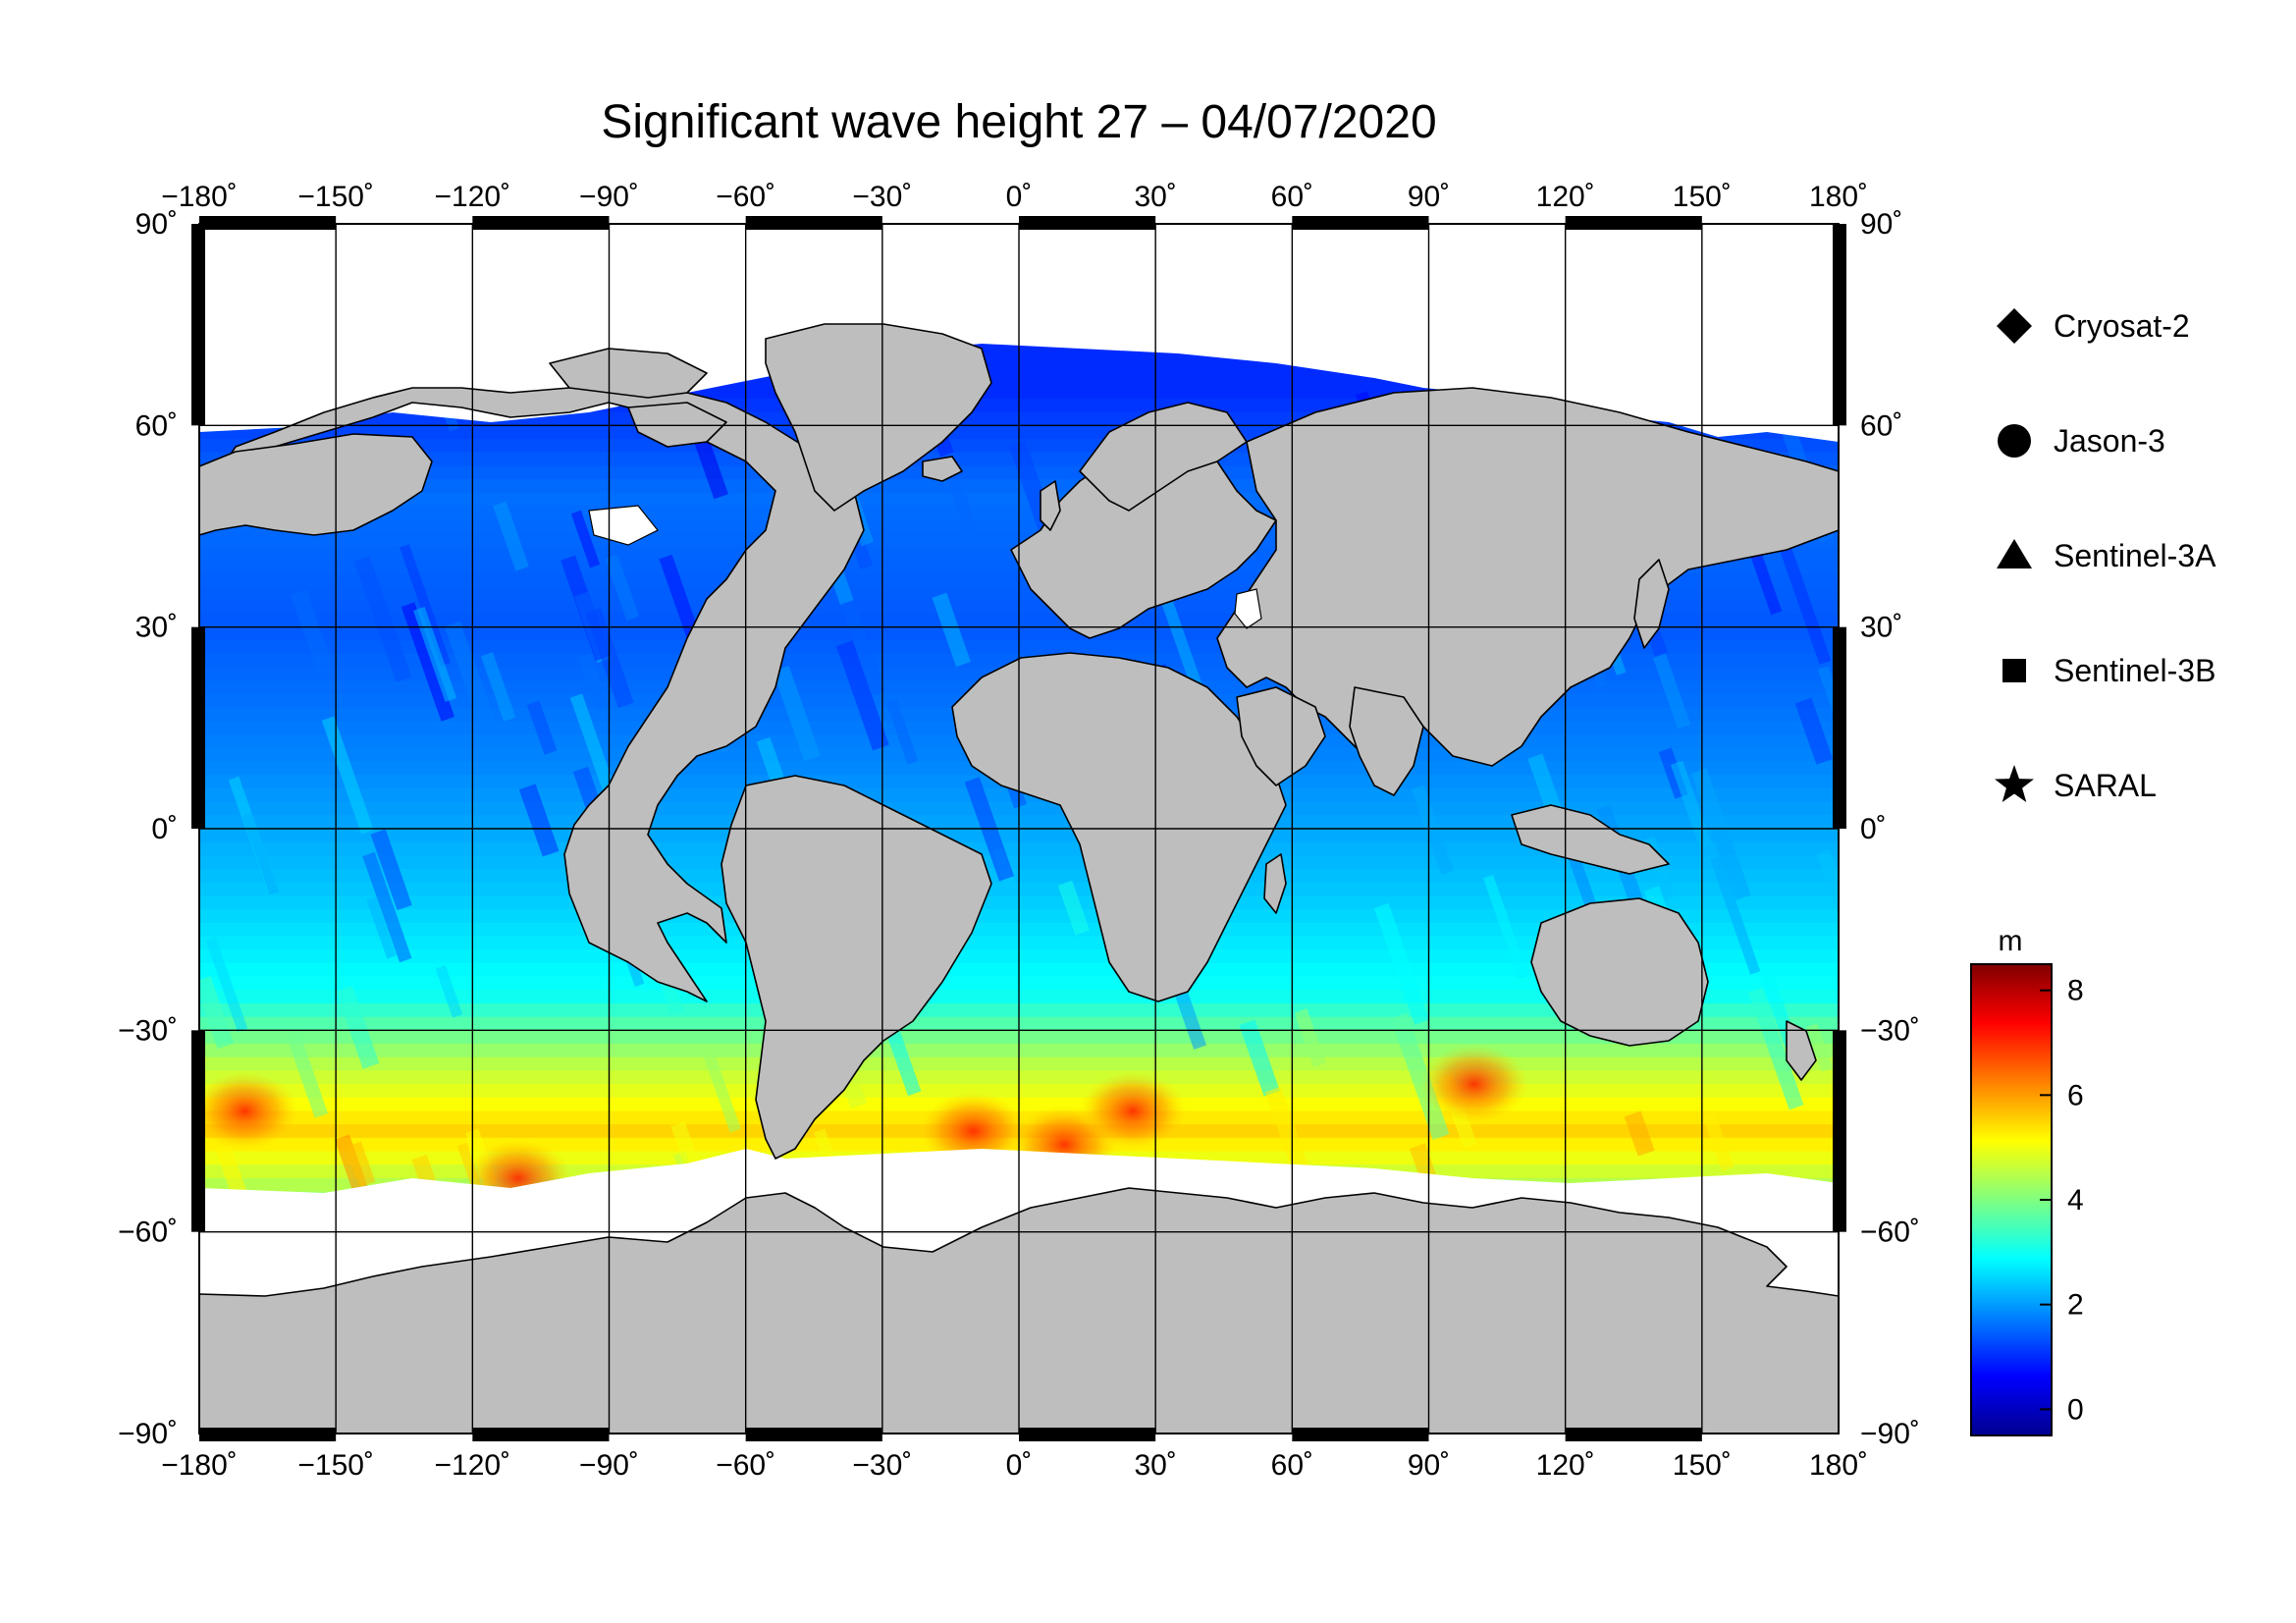 This screenshot has height=1623, width=2296. I want to click on inland-waters, so click(925, 567).